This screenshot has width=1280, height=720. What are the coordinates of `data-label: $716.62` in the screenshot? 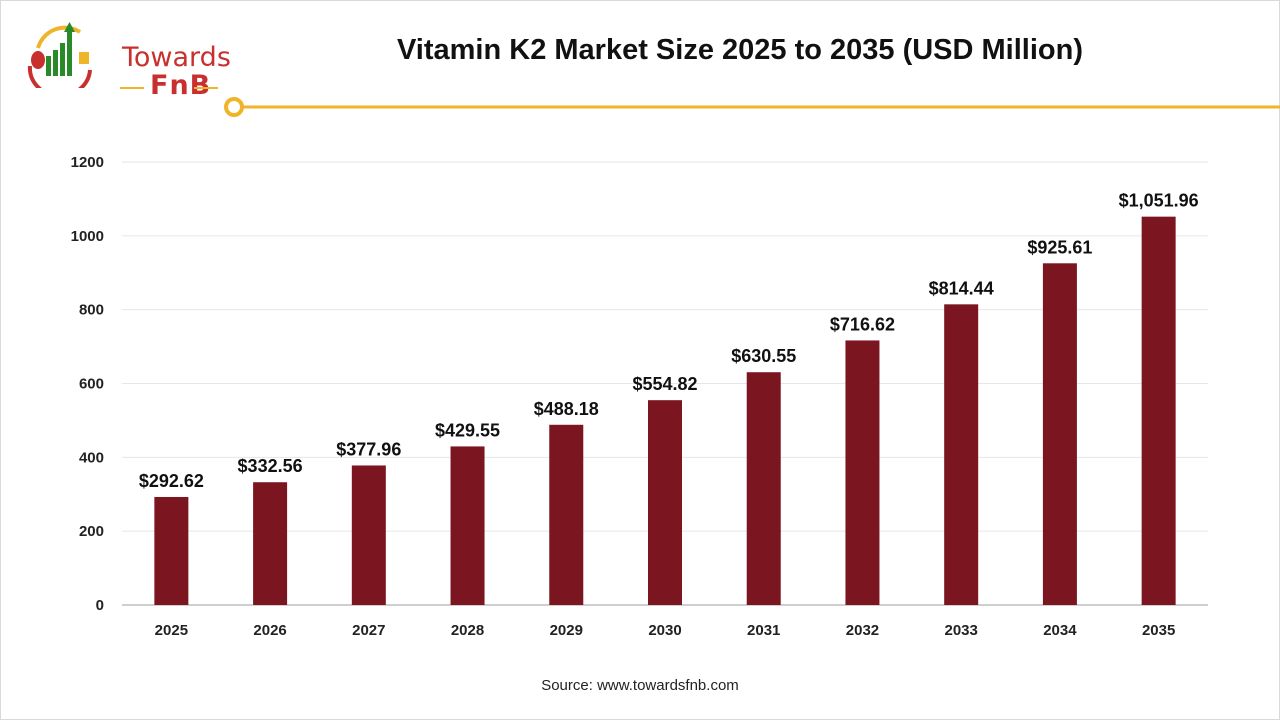 It's located at (862, 324).